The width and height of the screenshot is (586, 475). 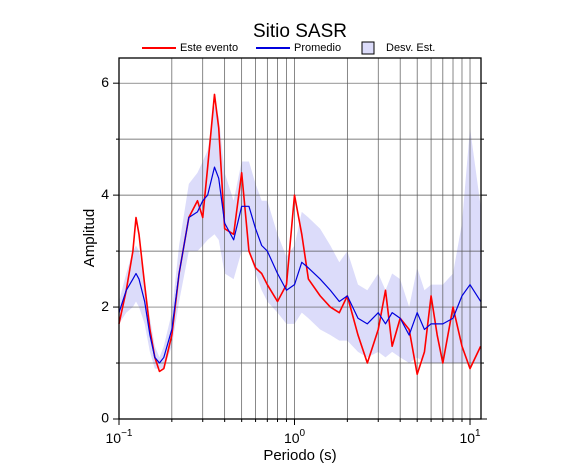 I want to click on x-tick-exponent: −1, so click(x=127, y=433).